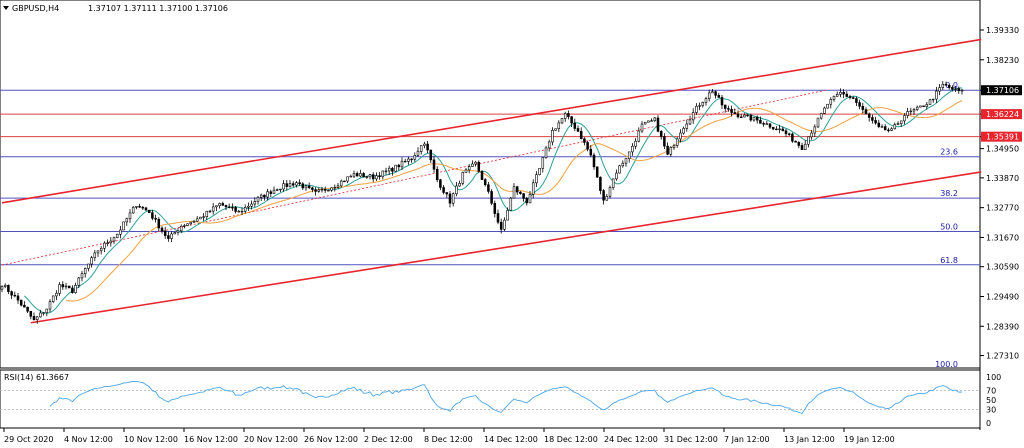 This screenshot has height=448, width=1024. Describe the element at coordinates (6, 8) in the screenshot. I see `dropdown-triangle-icon` at that location.